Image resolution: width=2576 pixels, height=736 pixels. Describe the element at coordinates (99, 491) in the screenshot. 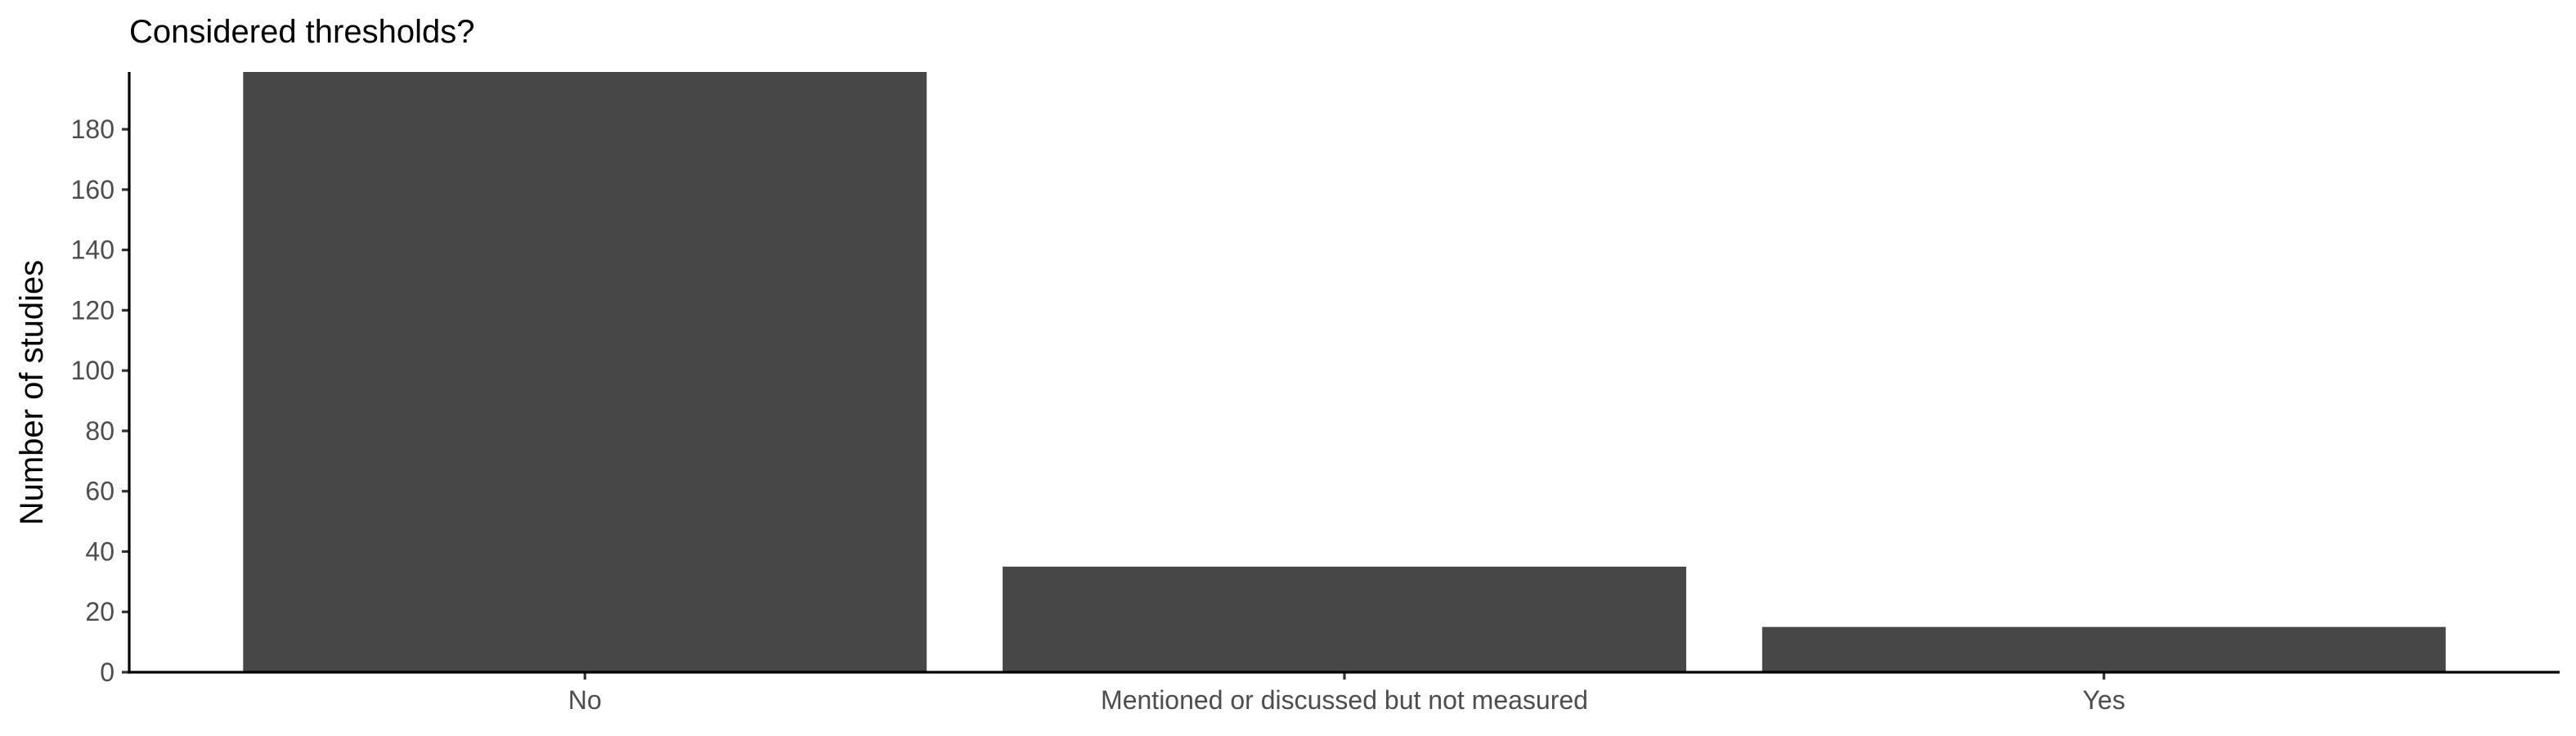

I see `y-tick-label: 60` at that location.